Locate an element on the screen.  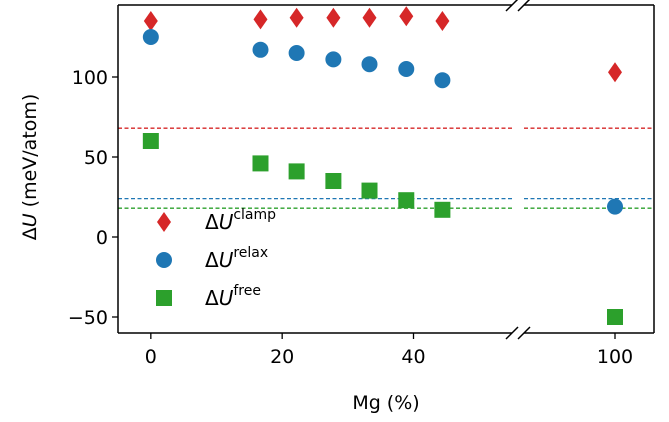
legend-label-relax: ΔUrelax is located at coordinates (236, 258).